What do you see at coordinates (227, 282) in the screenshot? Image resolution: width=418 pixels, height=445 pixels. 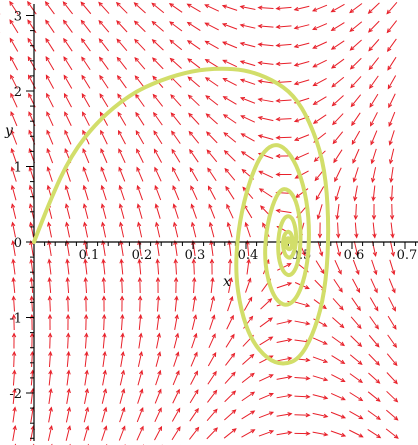 I see `x-axis-label: x` at bounding box center [227, 282].